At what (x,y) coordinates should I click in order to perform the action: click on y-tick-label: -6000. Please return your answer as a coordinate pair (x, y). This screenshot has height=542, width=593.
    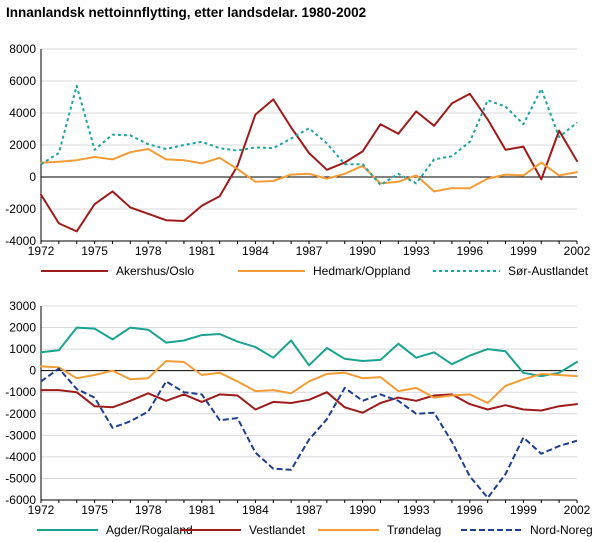
    Looking at the image, I should click on (20, 500).